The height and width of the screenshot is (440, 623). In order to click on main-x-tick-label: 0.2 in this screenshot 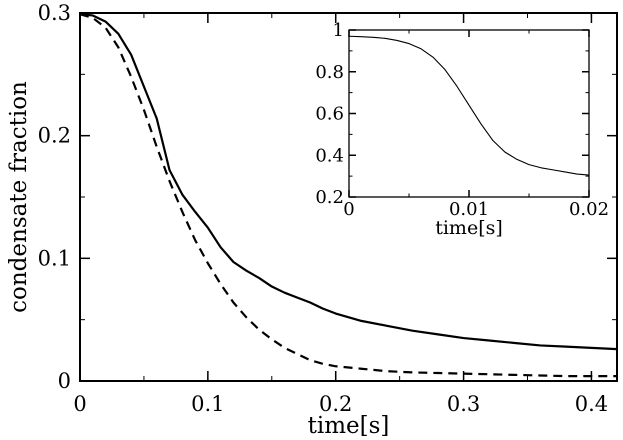, I will do `click(335, 404)`.